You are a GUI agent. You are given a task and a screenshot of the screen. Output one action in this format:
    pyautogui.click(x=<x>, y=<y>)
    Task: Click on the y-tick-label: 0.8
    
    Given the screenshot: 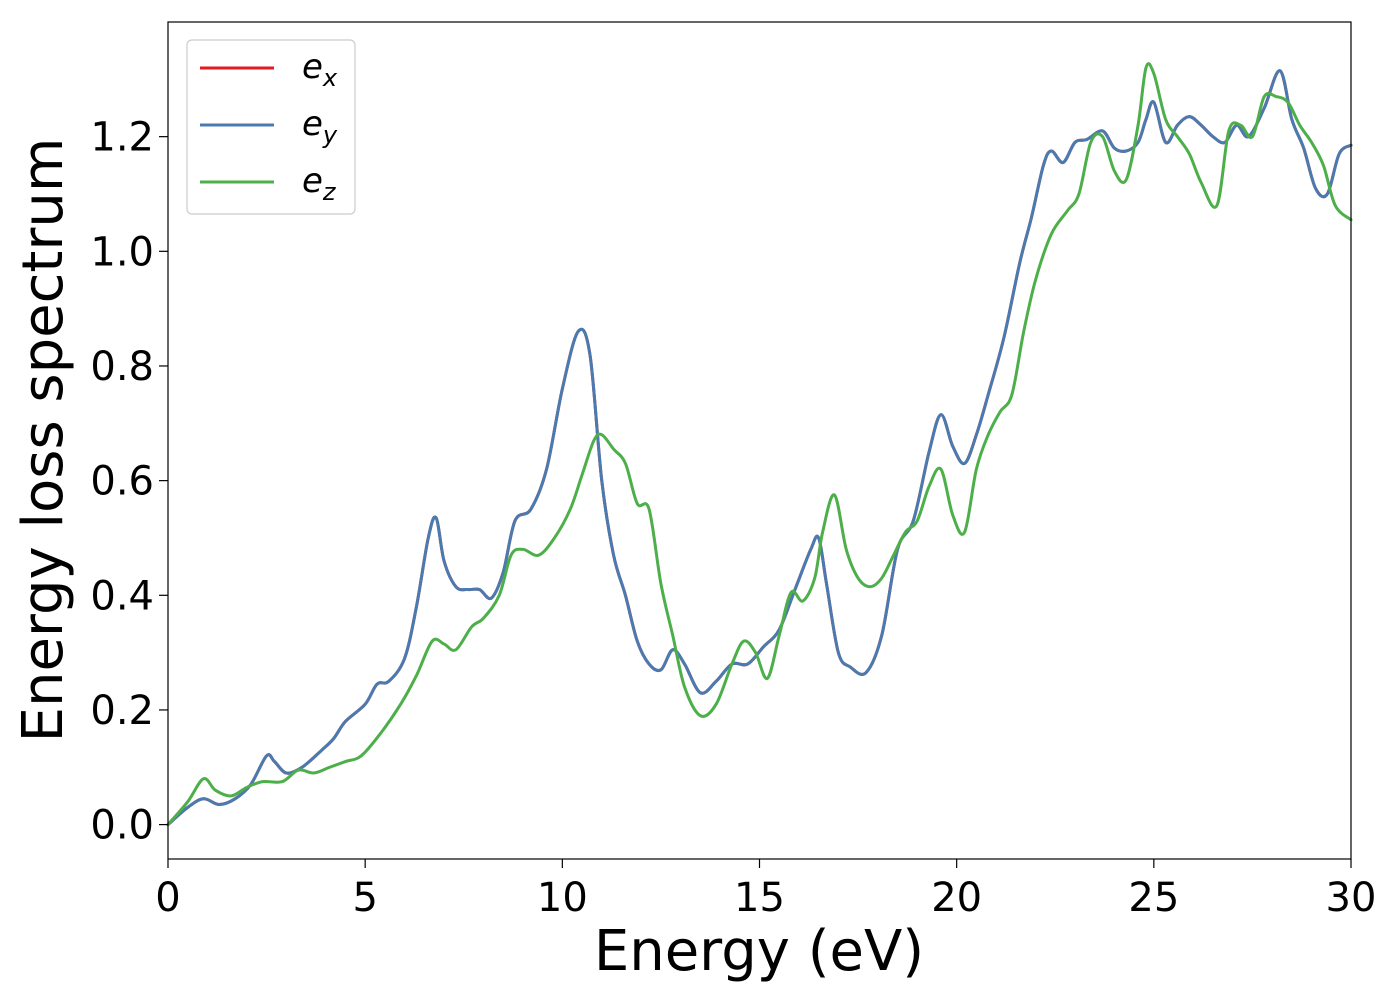 What is the action you would take?
    pyautogui.click(x=122, y=367)
    